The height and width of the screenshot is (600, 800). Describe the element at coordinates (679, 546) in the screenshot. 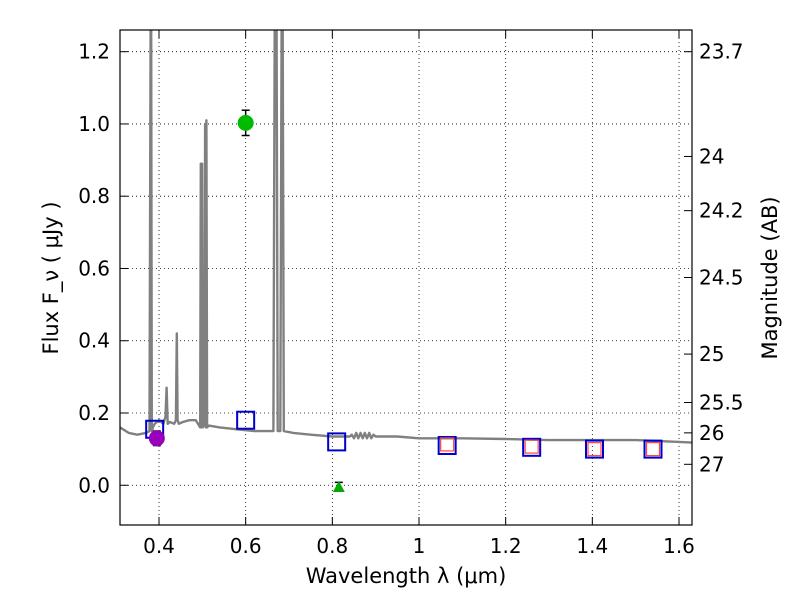

I see `x-tick-label: 1.6` at that location.